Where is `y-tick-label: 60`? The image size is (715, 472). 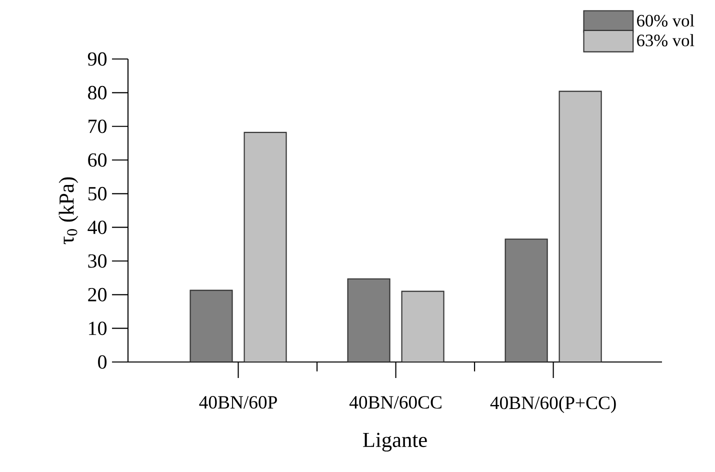
y-tick-label: 60 is located at coordinates (97, 160).